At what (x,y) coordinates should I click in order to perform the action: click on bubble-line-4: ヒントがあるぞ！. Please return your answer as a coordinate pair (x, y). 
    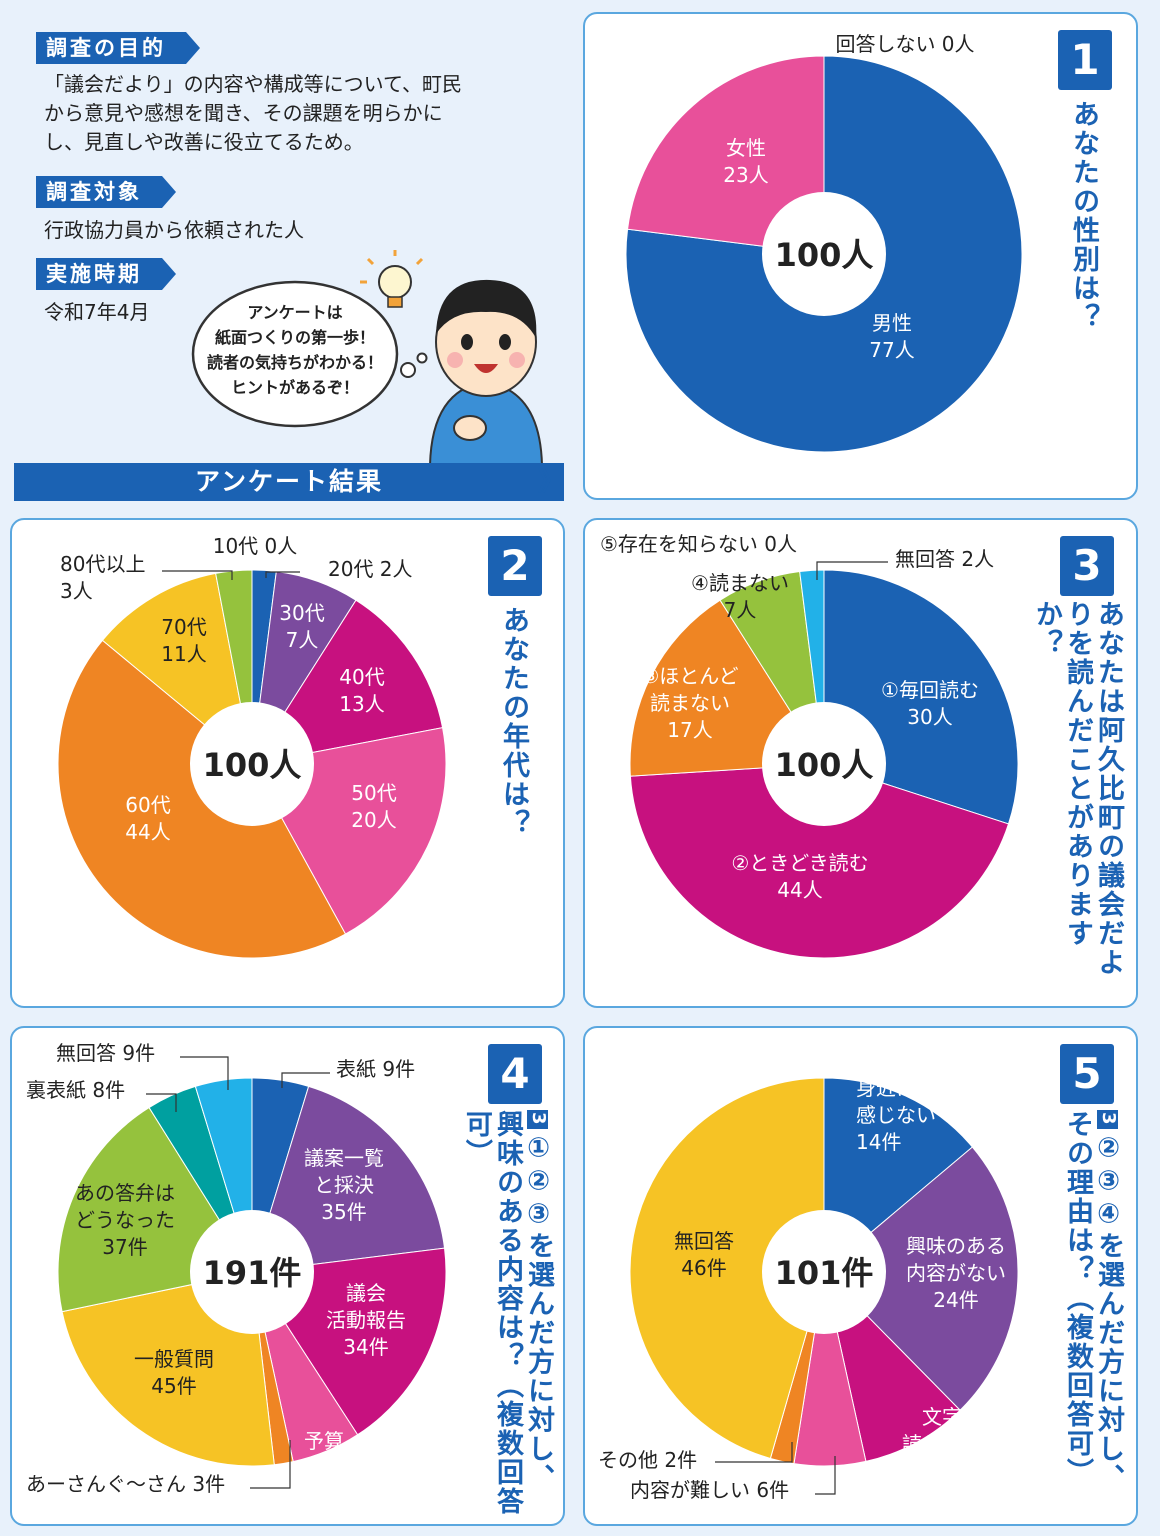
    Looking at the image, I should click on (295, 387).